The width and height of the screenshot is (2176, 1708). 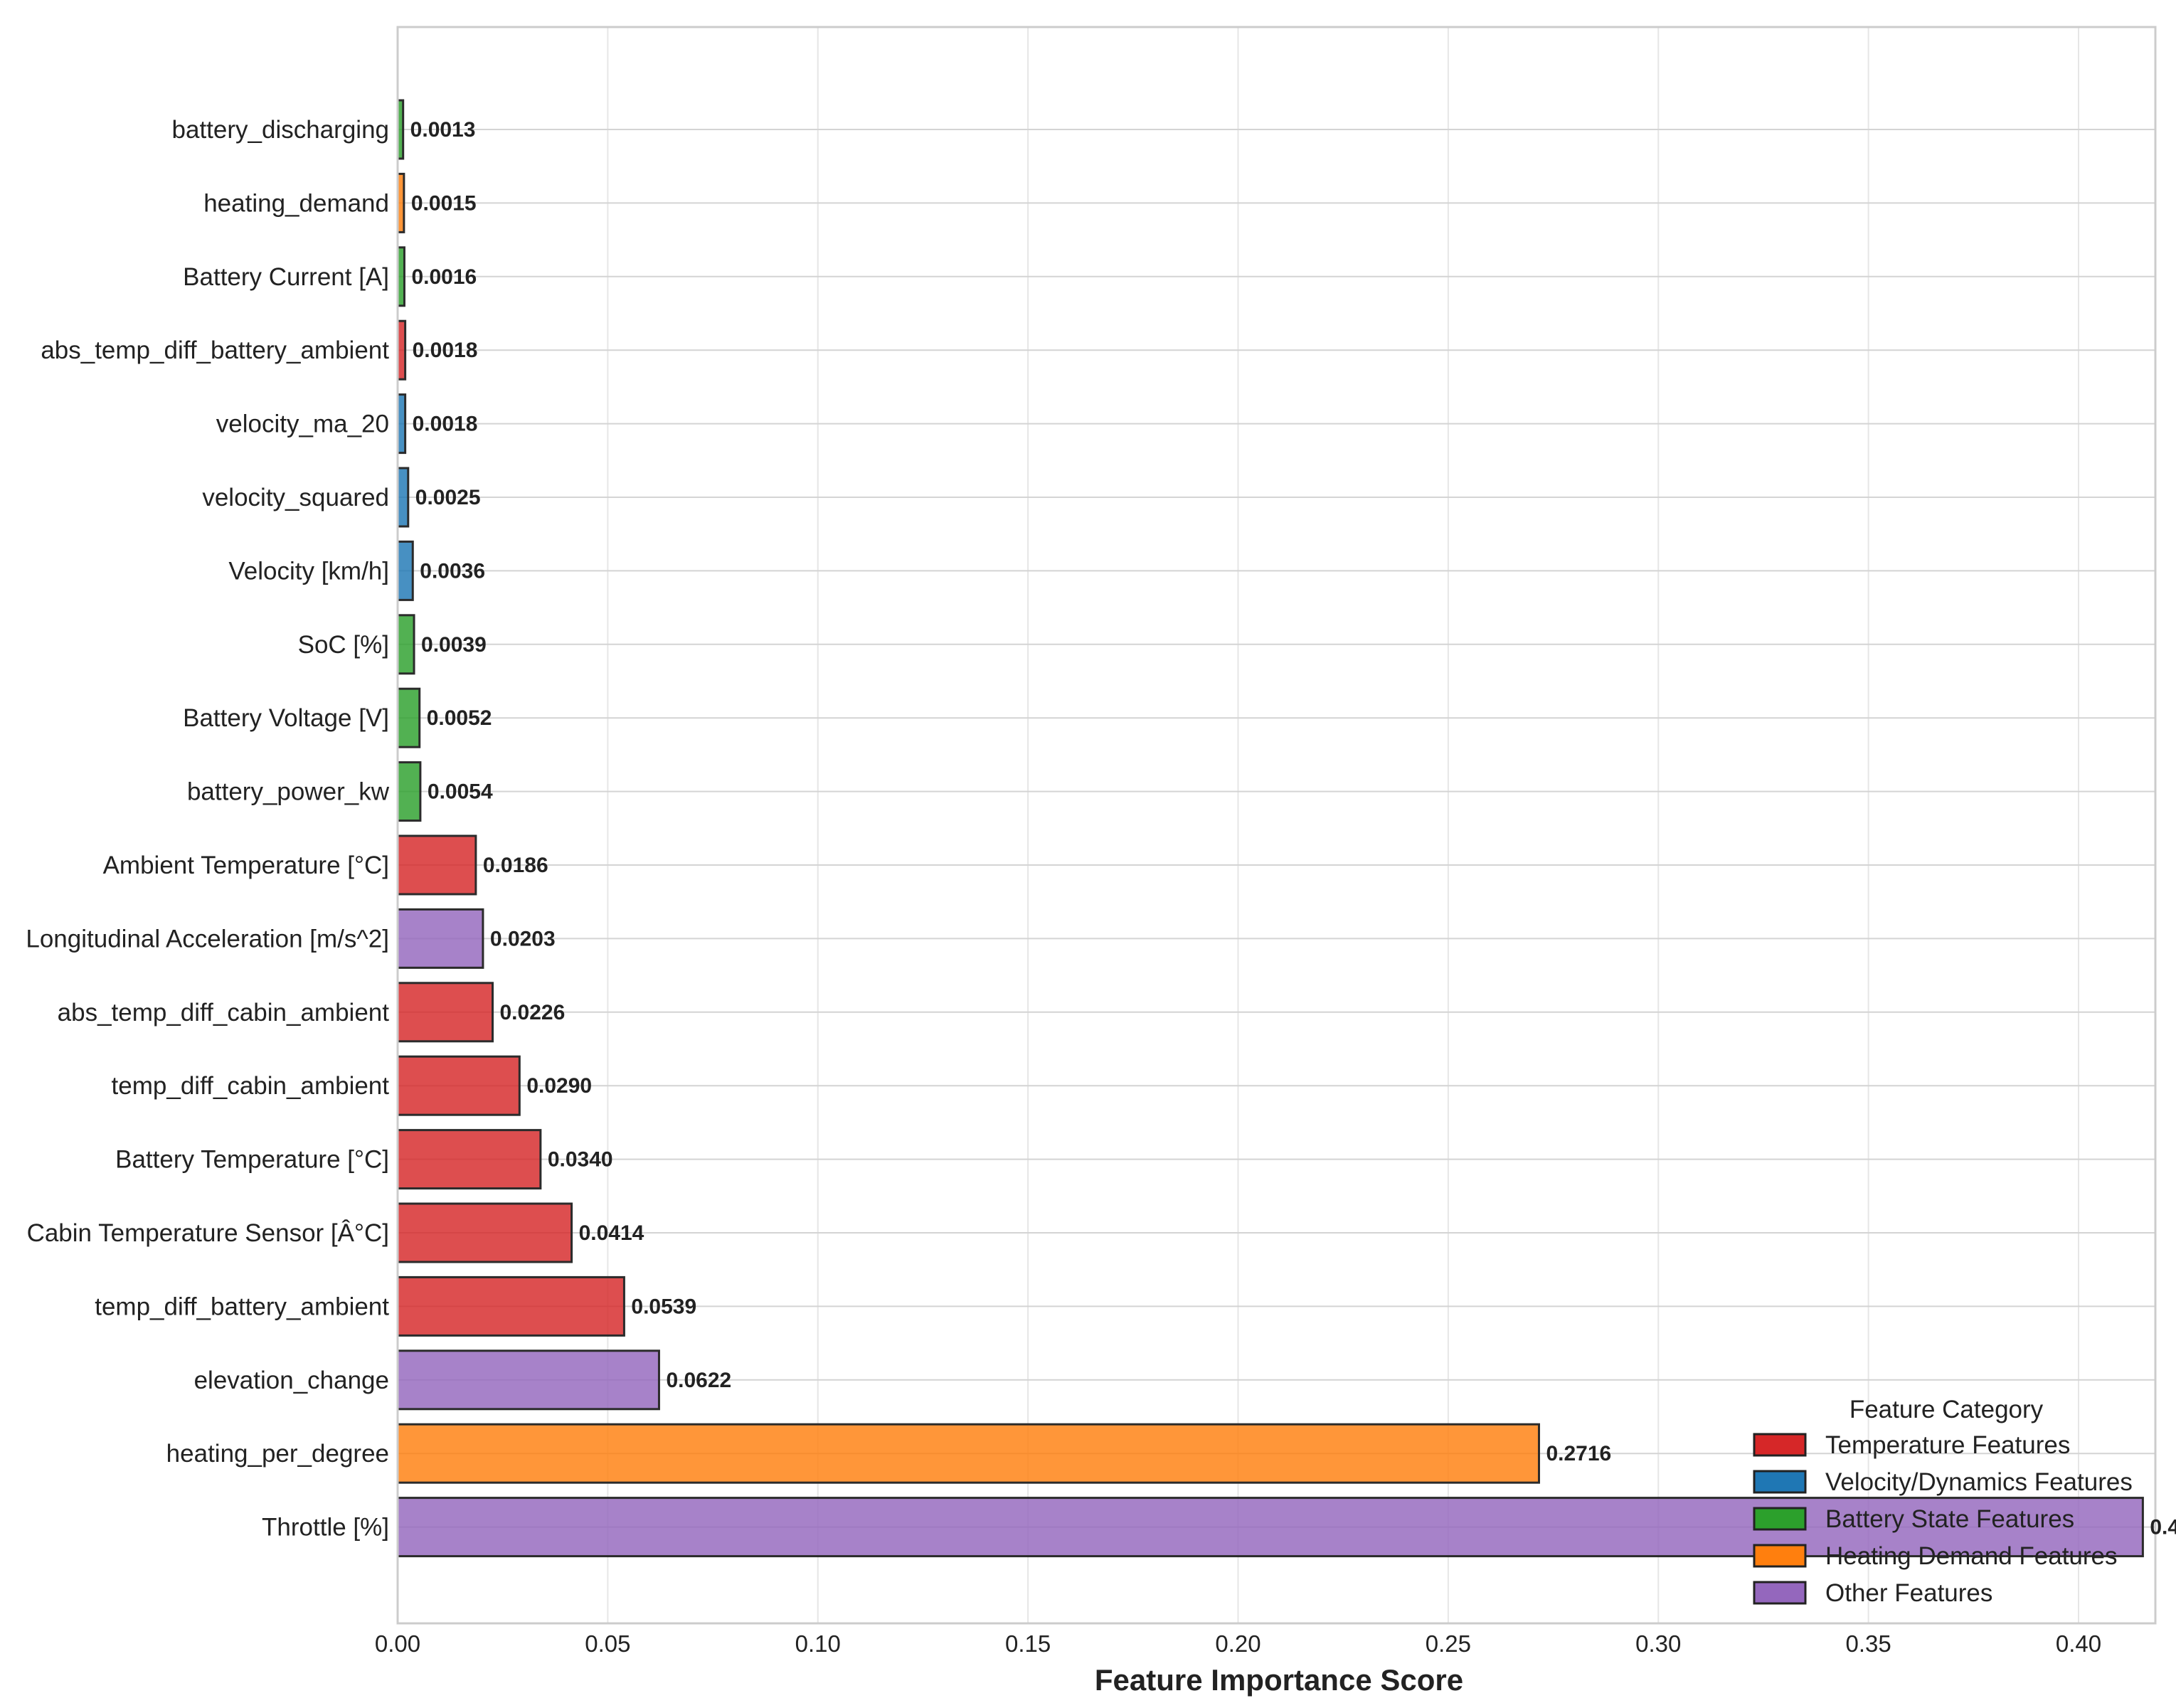 I want to click on value-label: 0.0036, so click(x=452, y=571).